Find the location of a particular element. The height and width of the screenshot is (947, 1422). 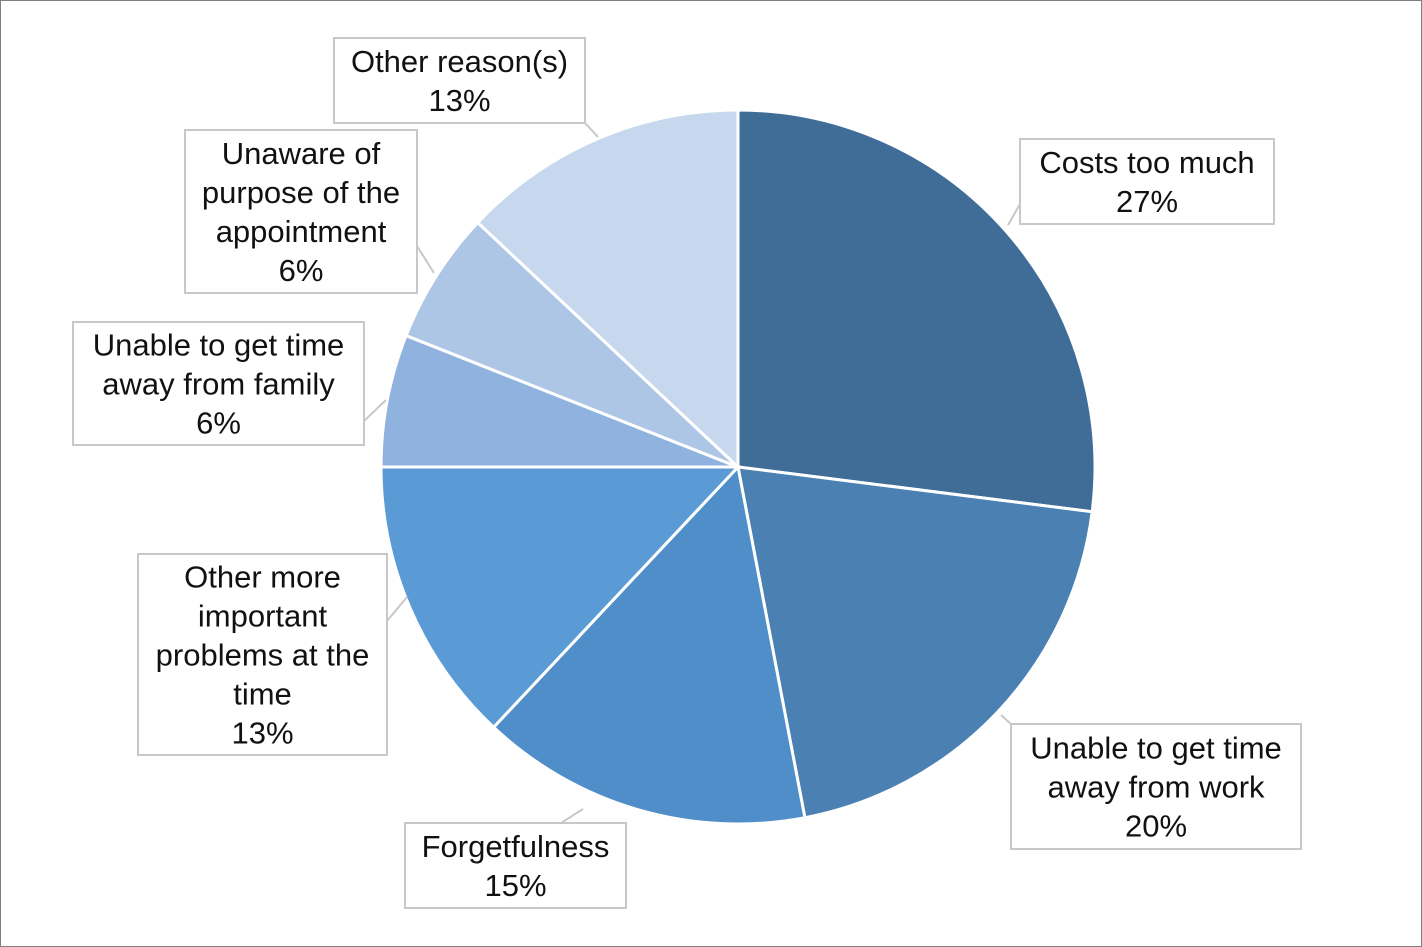

slice-category-label: away from family is located at coordinates (218, 383).